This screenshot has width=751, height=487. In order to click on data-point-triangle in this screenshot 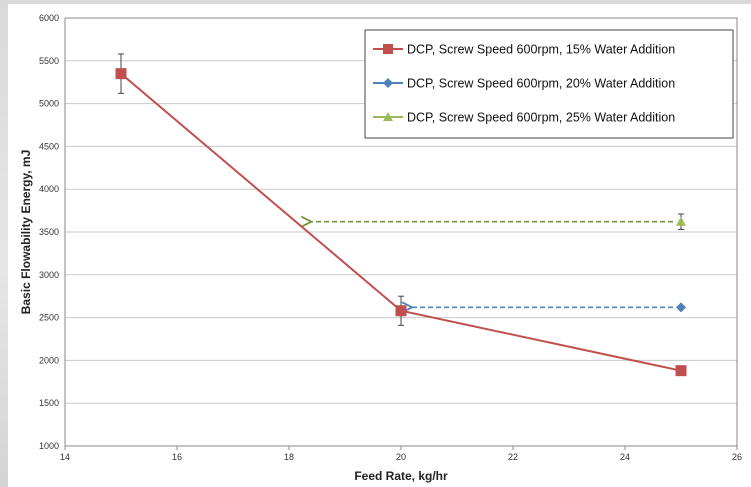, I will do `click(681, 221)`.